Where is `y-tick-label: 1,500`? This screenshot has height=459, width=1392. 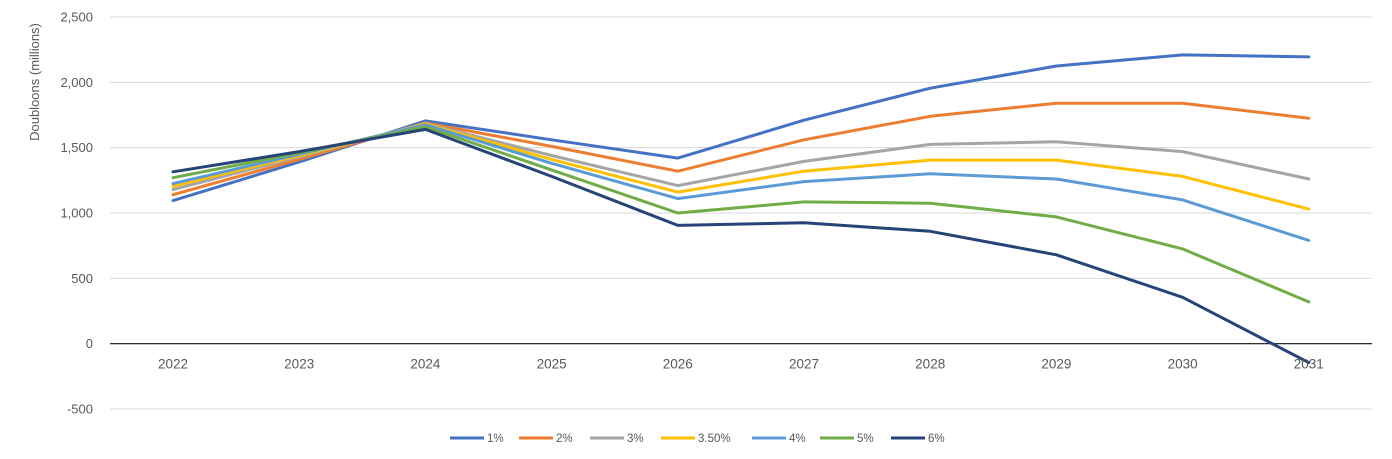
y-tick-label: 1,500 is located at coordinates (76, 147).